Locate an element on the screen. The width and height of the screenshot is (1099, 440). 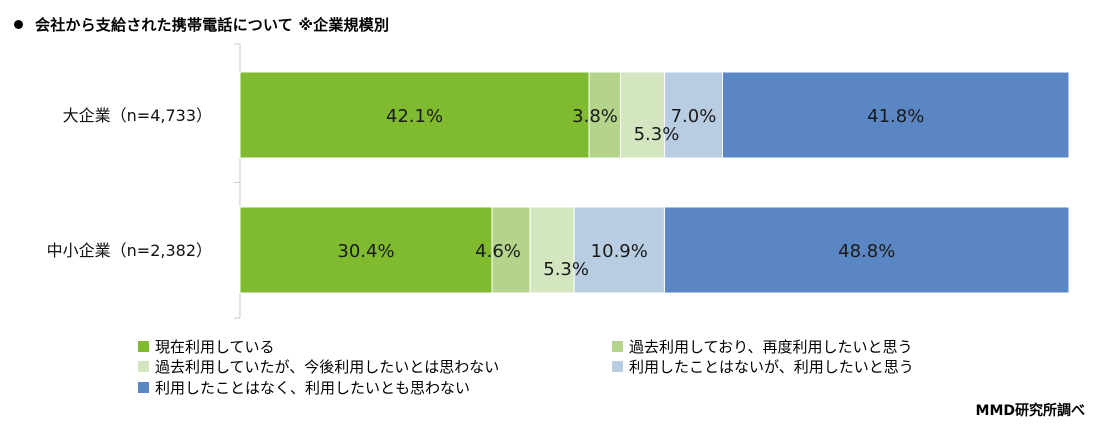
legend-label: 過去利用しており、再度利用したいと思う is located at coordinates (771, 347).